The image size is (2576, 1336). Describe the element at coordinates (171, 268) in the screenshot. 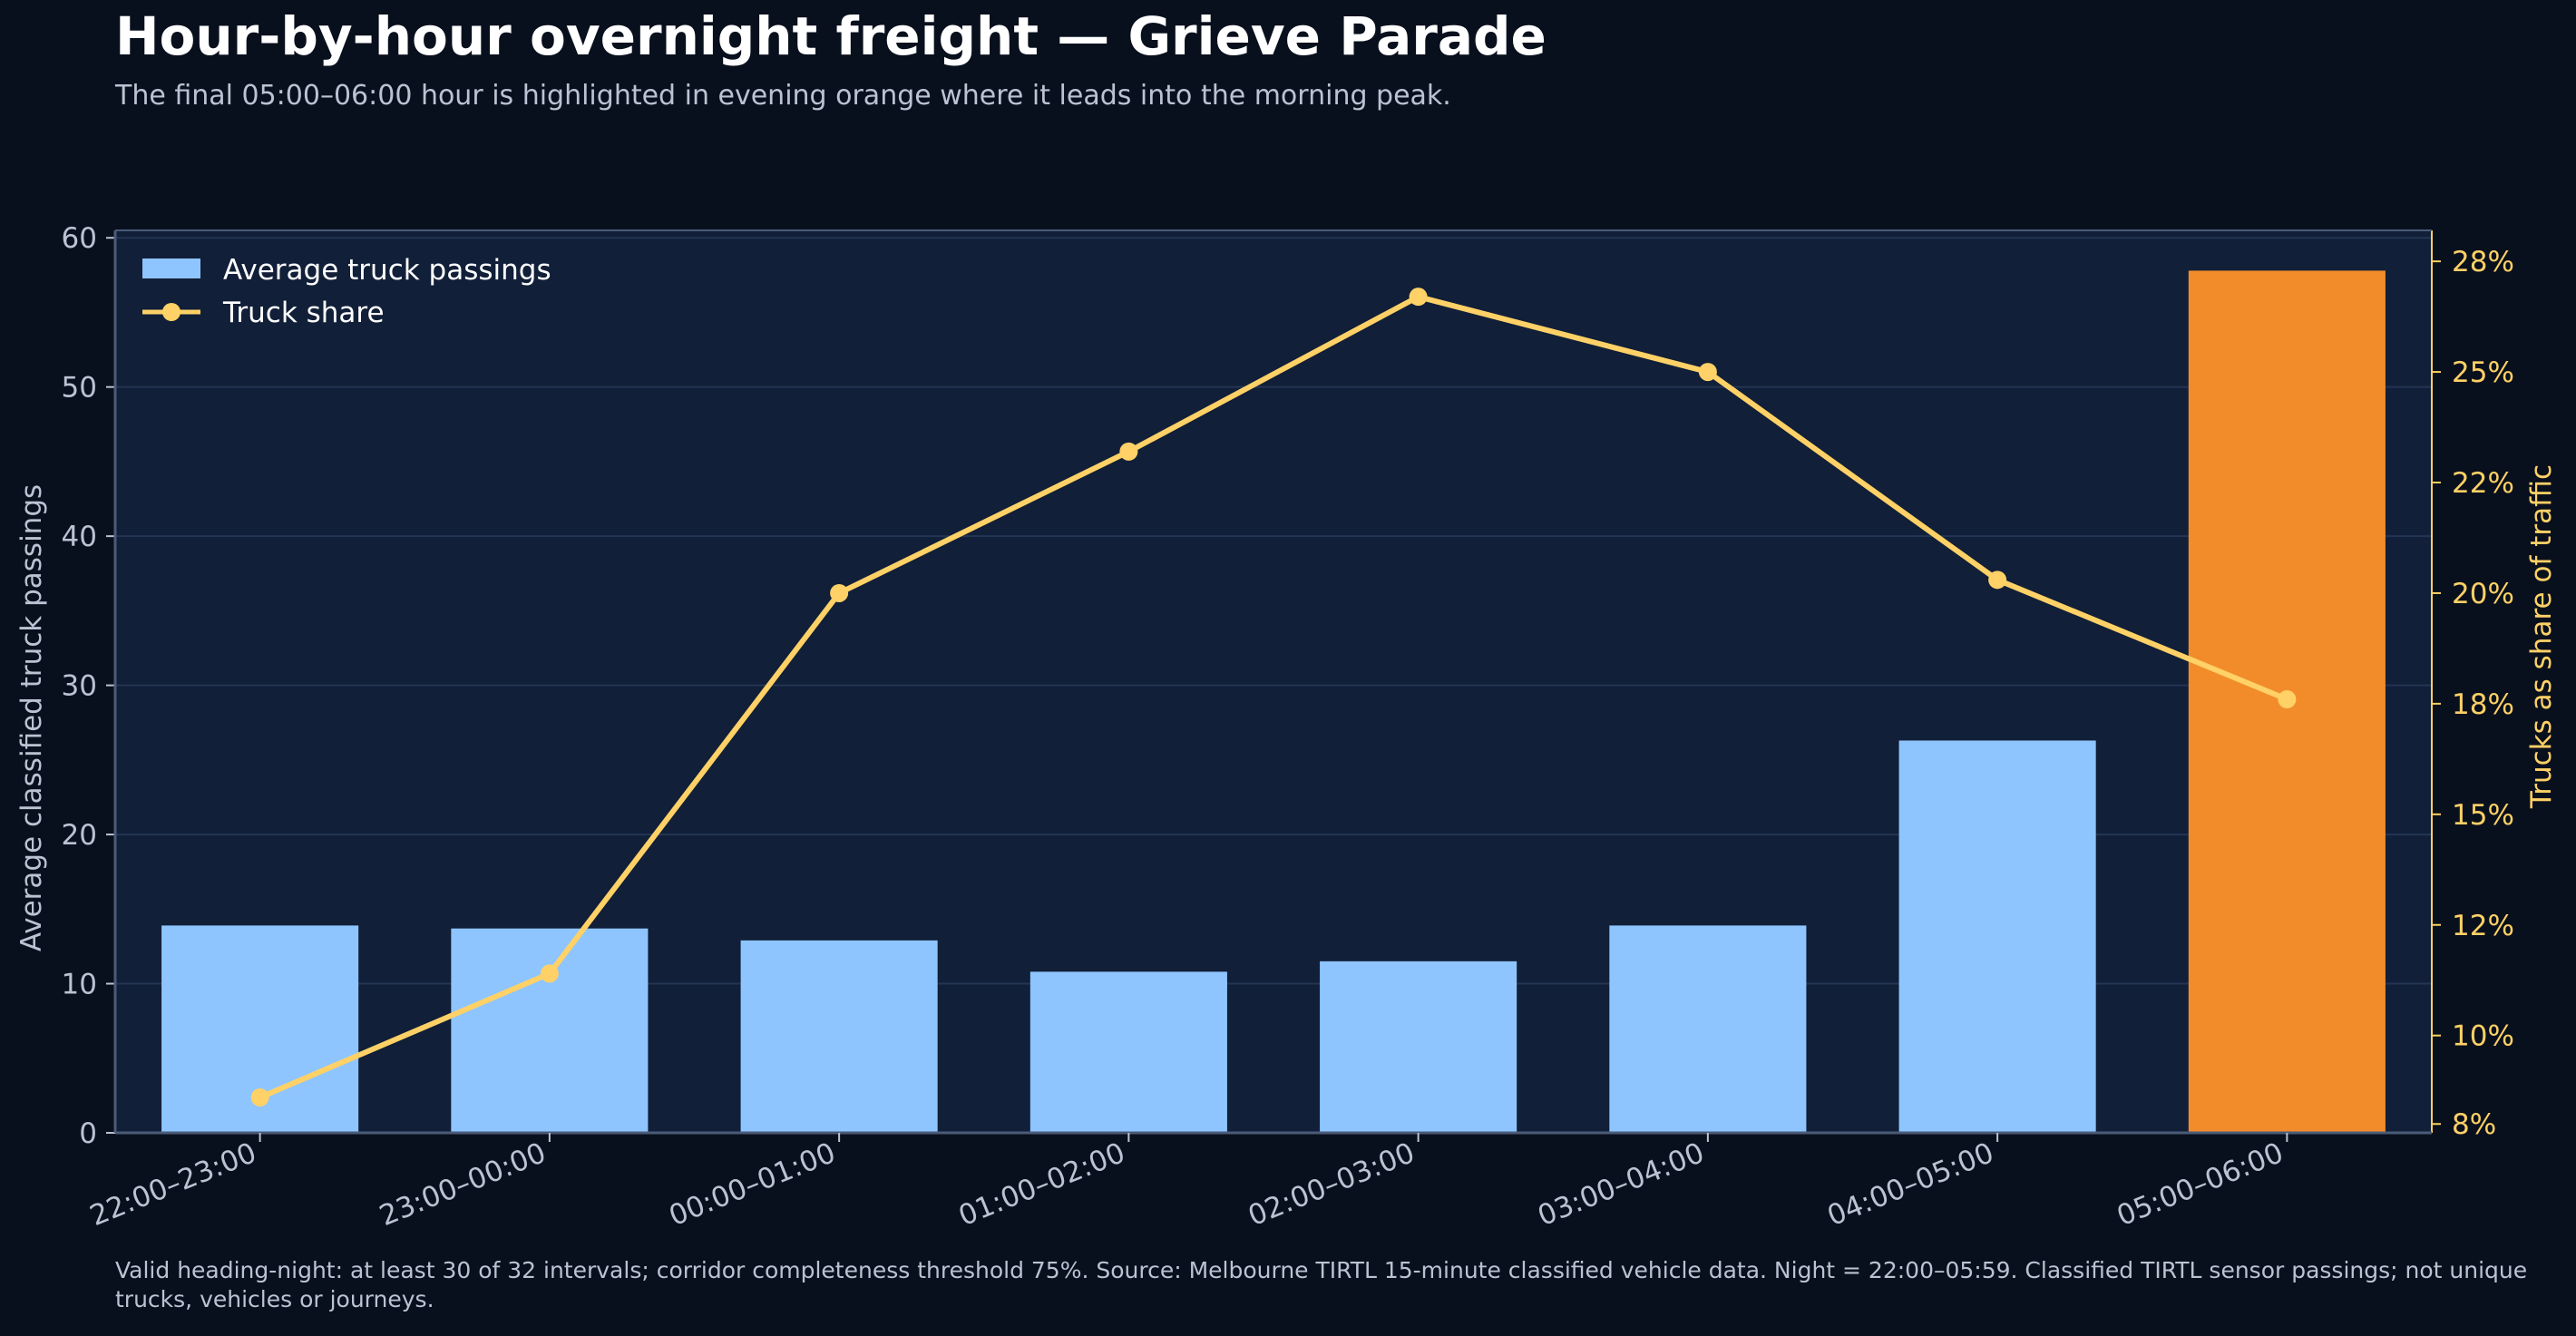

I see `legend-bar-swatch` at that location.